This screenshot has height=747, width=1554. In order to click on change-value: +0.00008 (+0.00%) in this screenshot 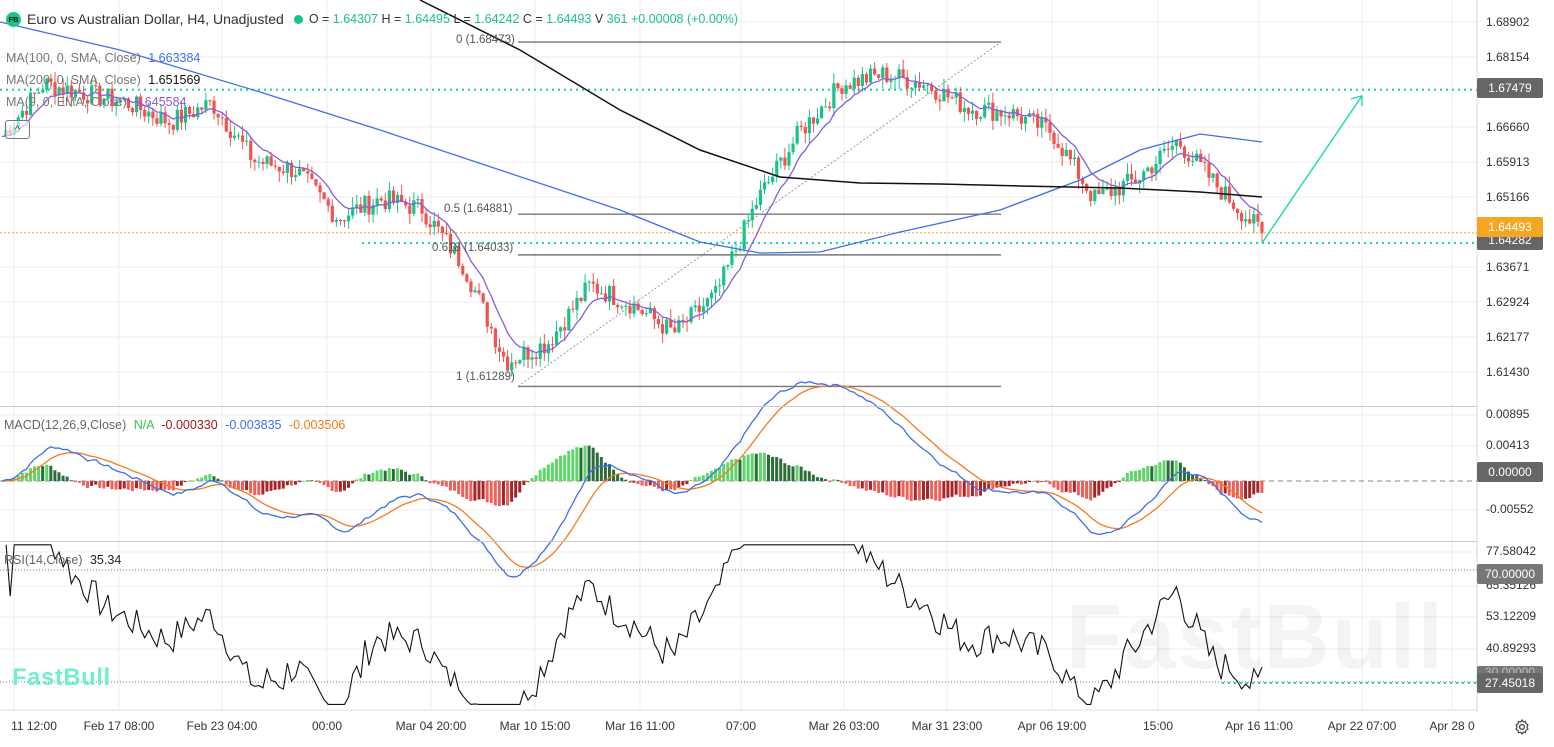, I will do `click(685, 19)`.